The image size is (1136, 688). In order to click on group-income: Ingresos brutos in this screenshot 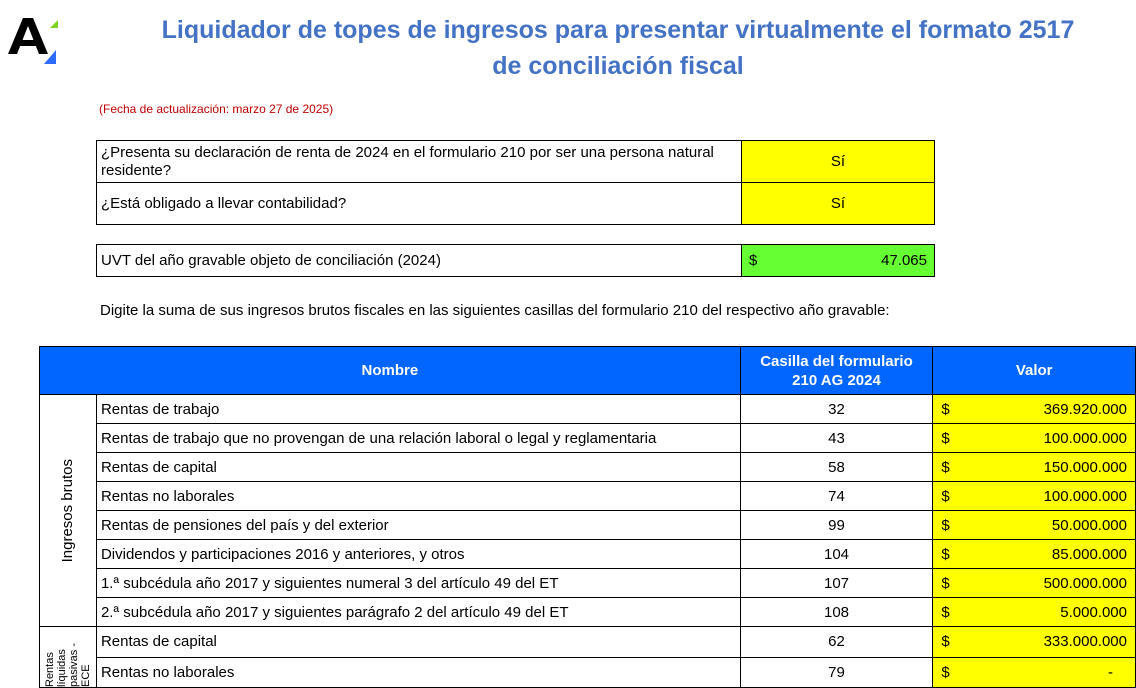, I will do `click(68, 510)`.